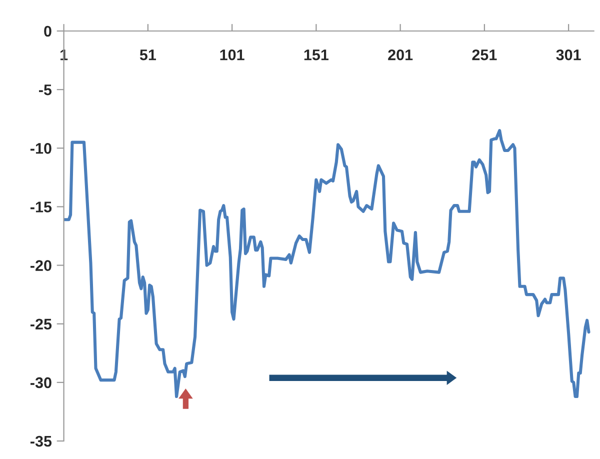 This screenshot has height=459, width=600. Describe the element at coordinates (316, 55) in the screenshot. I see `x-tick-label: 151` at that location.